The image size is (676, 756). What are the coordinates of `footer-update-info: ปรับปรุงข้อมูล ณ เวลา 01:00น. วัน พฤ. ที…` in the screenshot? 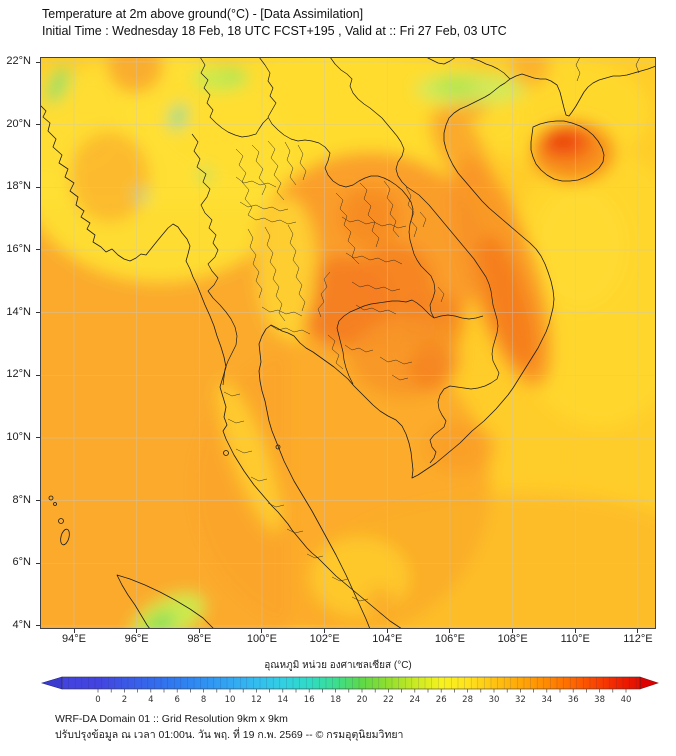 It's located at (229, 735).